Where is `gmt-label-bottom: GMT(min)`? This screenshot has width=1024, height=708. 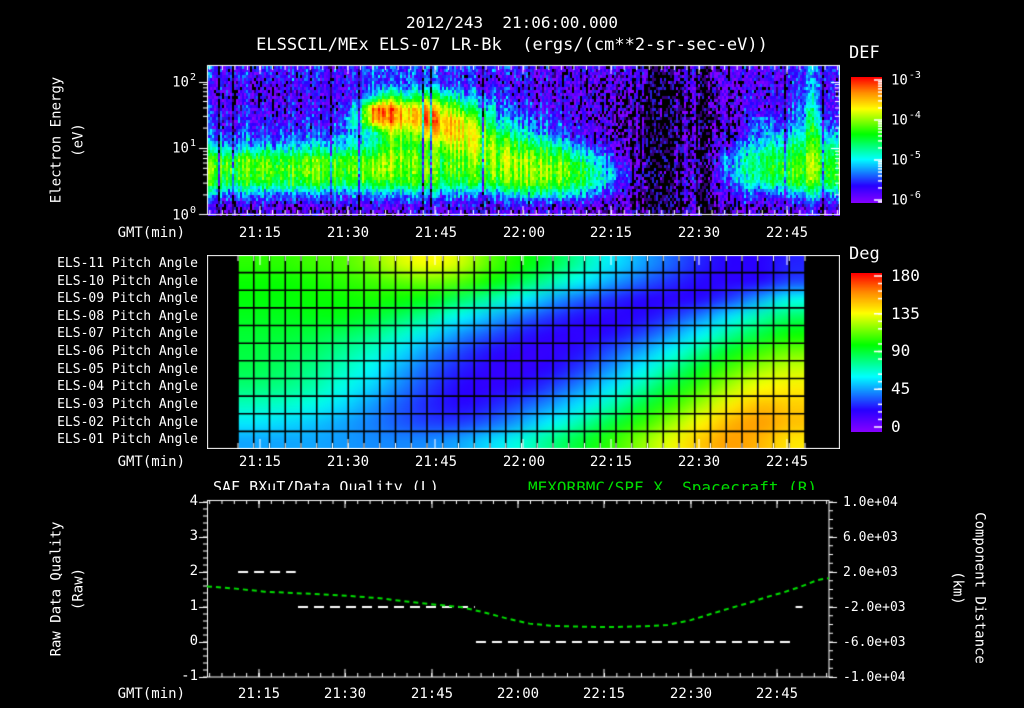
gmt-label-bottom: GMT(min) is located at coordinates (151, 694).